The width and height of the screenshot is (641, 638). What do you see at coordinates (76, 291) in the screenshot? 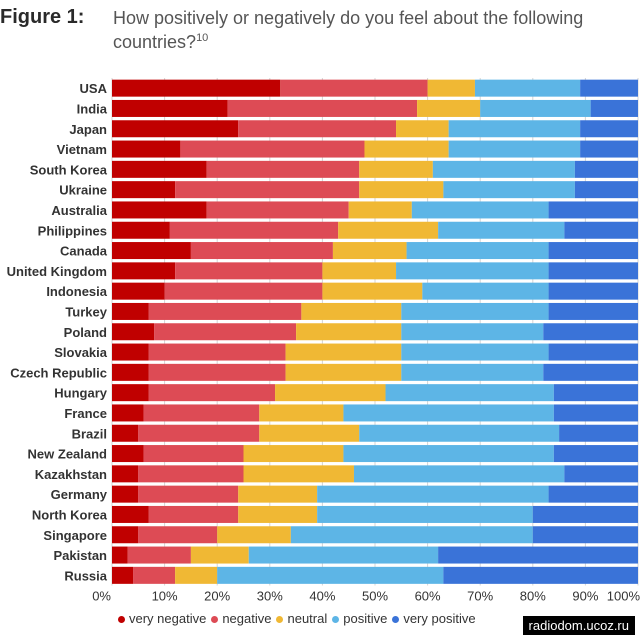
I see `category-label: Indonesia` at bounding box center [76, 291].